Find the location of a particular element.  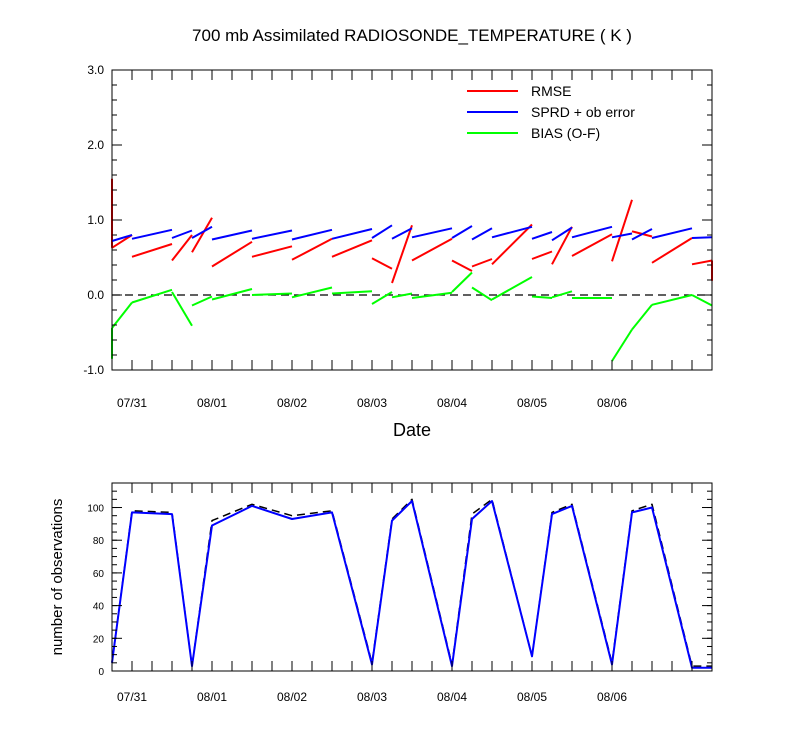

legend-label: SPRD + ob error is located at coordinates (583, 112).